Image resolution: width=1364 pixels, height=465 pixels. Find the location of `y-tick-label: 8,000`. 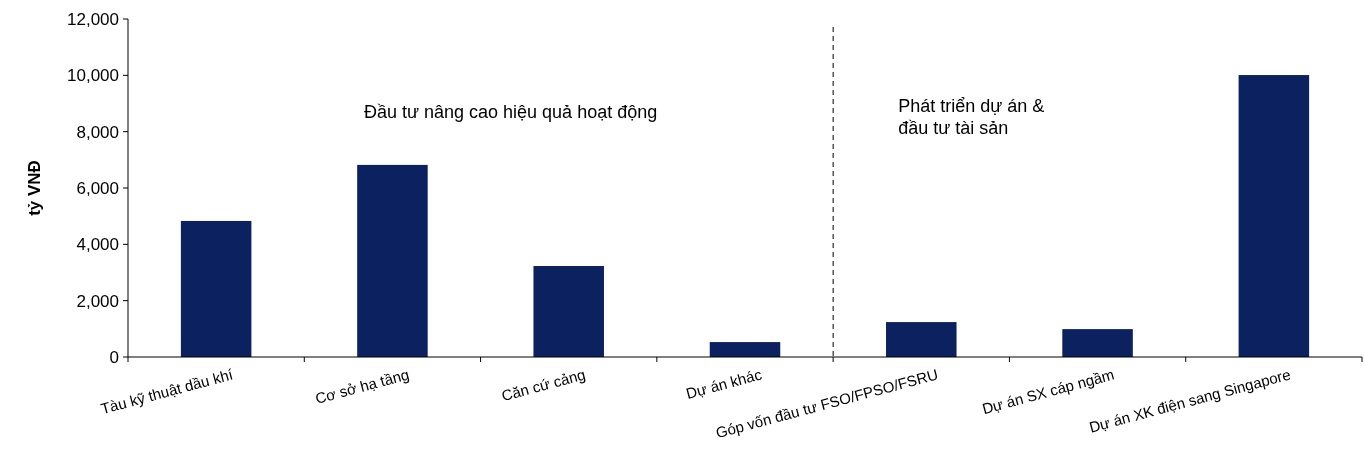

y-tick-label: 8,000 is located at coordinates (97, 132).